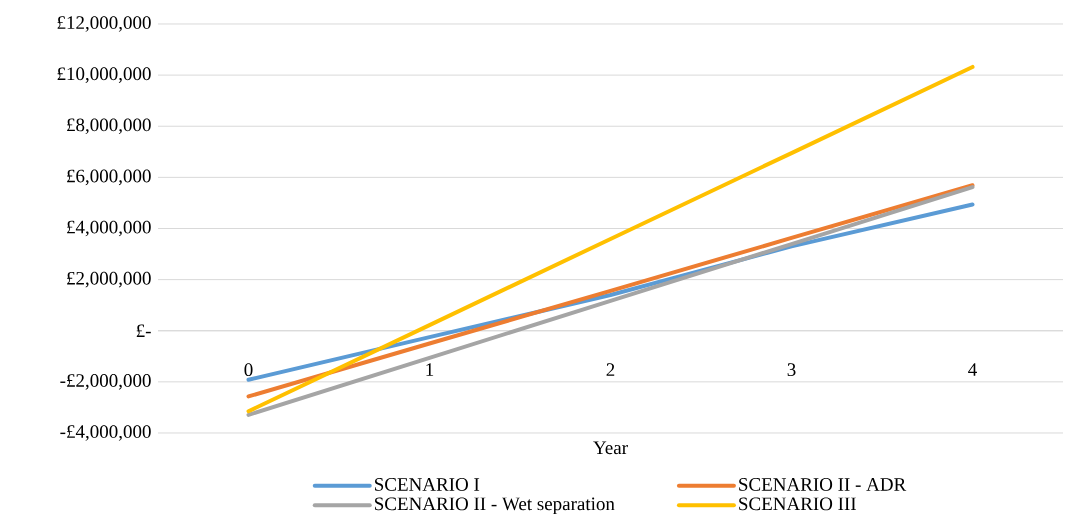 This screenshot has width=1070, height=525. Describe the element at coordinates (430, 369) in the screenshot. I see `x-tick-label: 1` at that location.